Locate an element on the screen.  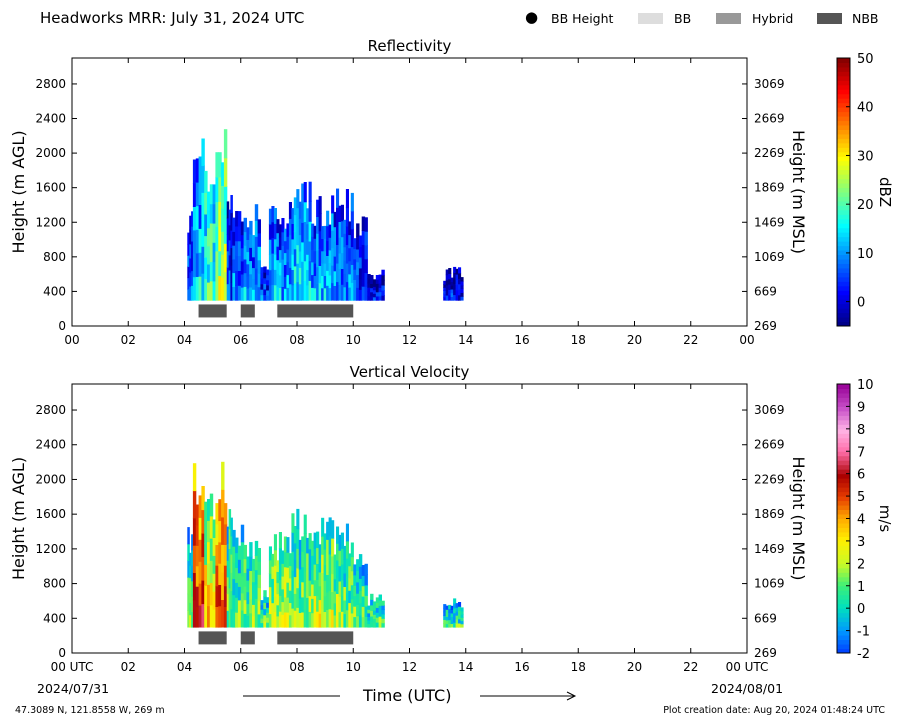
x-tick-label: 12 is located at coordinates (409, 340).